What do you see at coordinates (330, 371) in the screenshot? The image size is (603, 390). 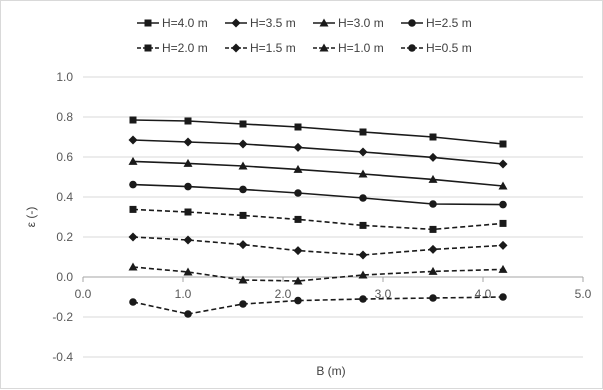 I see `x-axis-title: B (m)` at bounding box center [330, 371].